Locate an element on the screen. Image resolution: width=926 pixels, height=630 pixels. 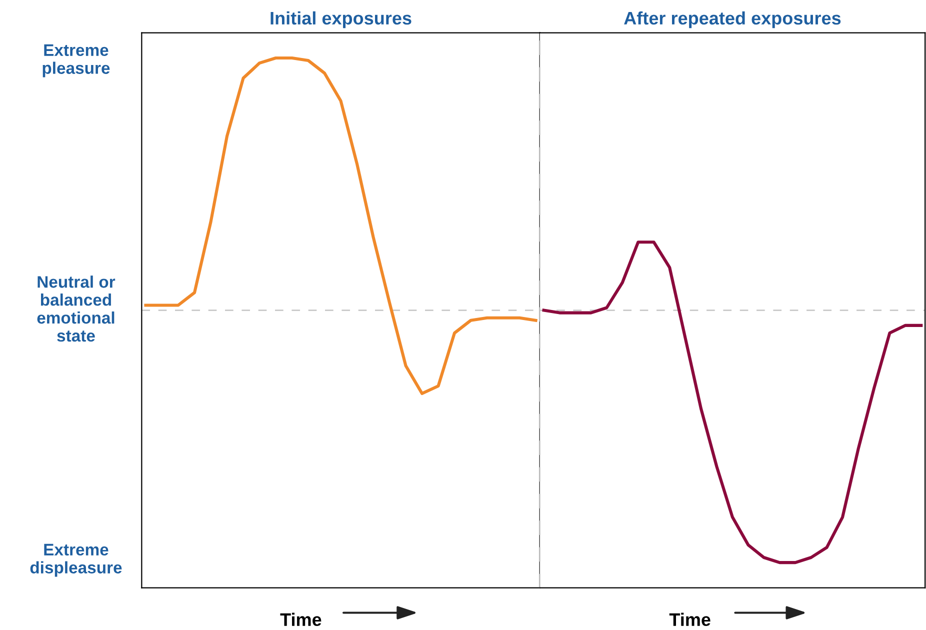
chart-title: After repeated exposures is located at coordinates (732, 19).